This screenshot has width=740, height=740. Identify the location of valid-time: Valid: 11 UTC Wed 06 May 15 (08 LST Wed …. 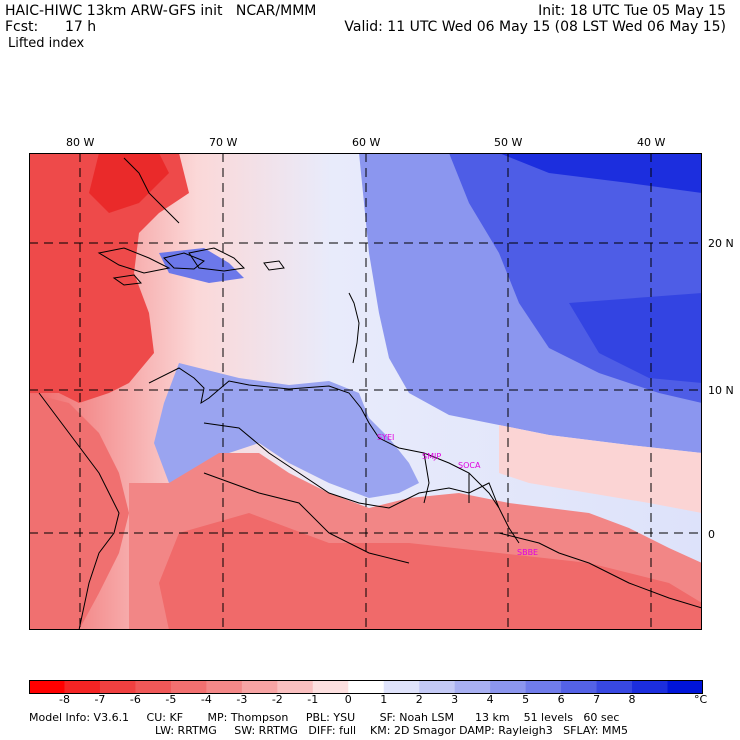
(535, 27).